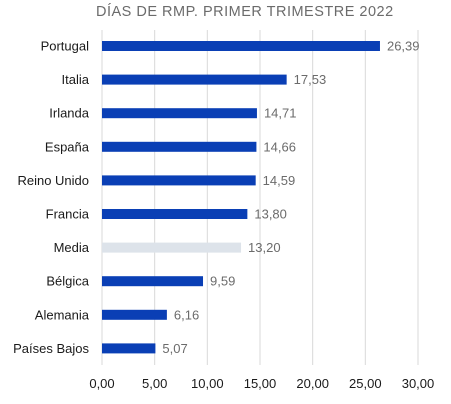 The width and height of the screenshot is (451, 404). What do you see at coordinates (153, 281) in the screenshot?
I see `bar-belgica` at bounding box center [153, 281].